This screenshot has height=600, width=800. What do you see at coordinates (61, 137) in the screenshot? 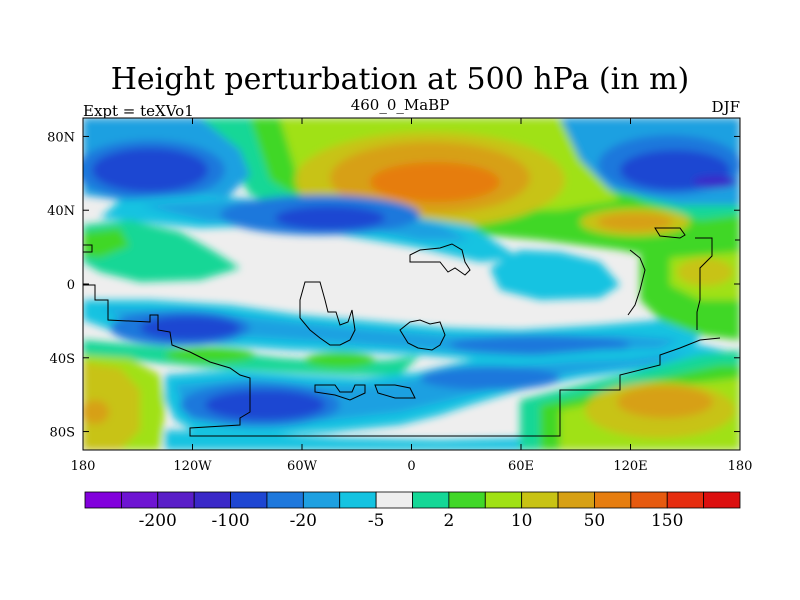
I see `y-tick-label: 80N` at bounding box center [61, 137].